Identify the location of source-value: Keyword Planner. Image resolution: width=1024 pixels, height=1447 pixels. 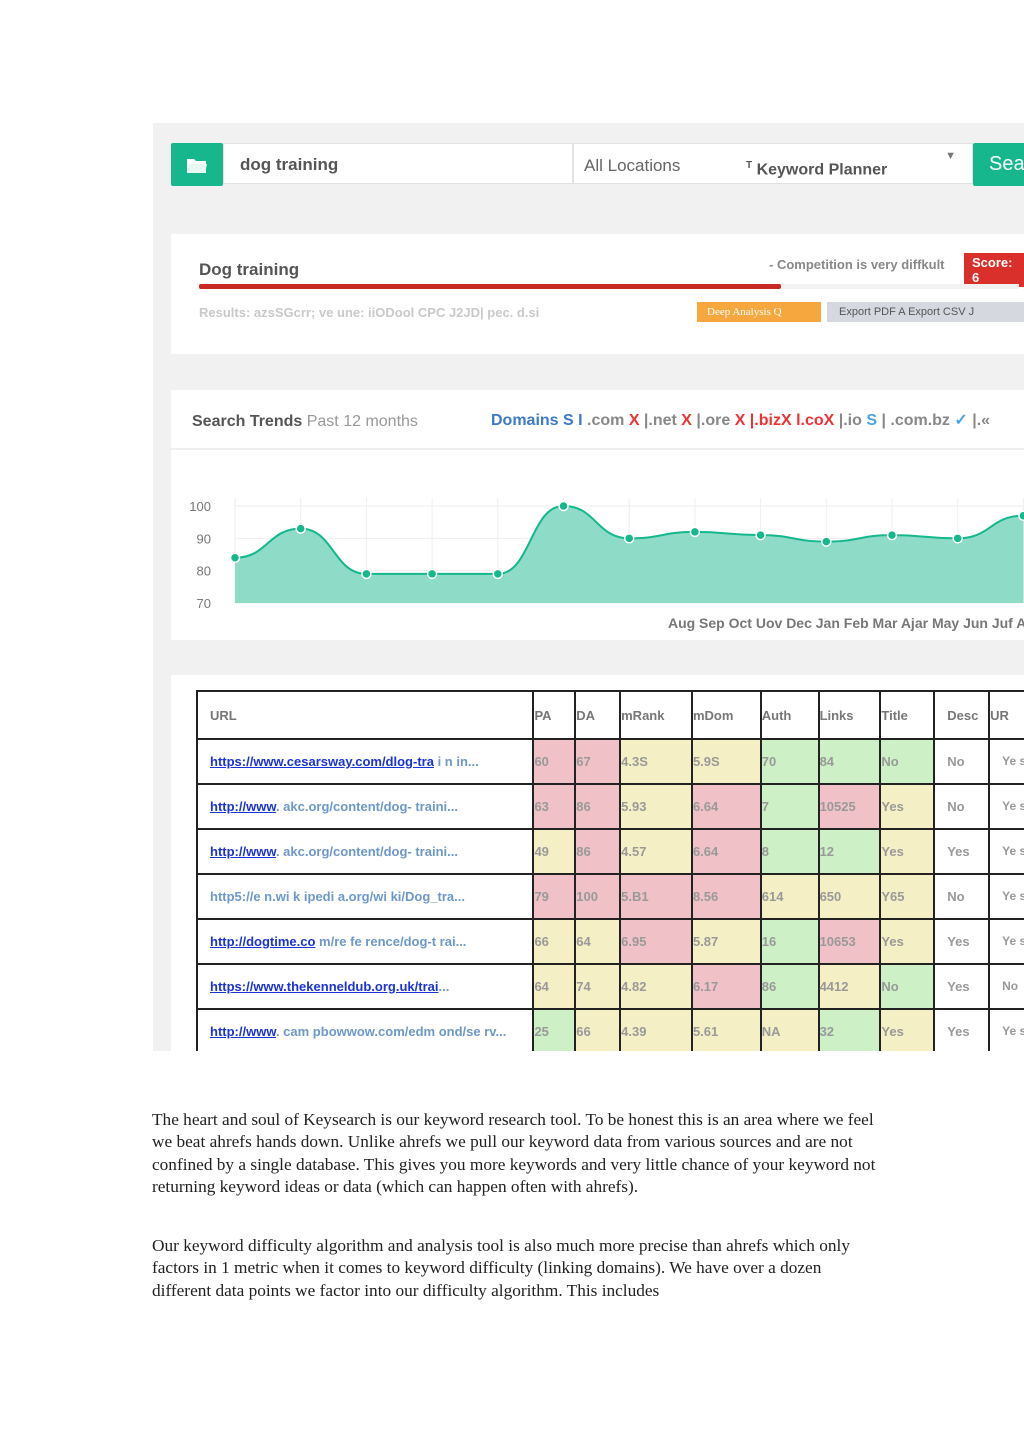
(822, 170).